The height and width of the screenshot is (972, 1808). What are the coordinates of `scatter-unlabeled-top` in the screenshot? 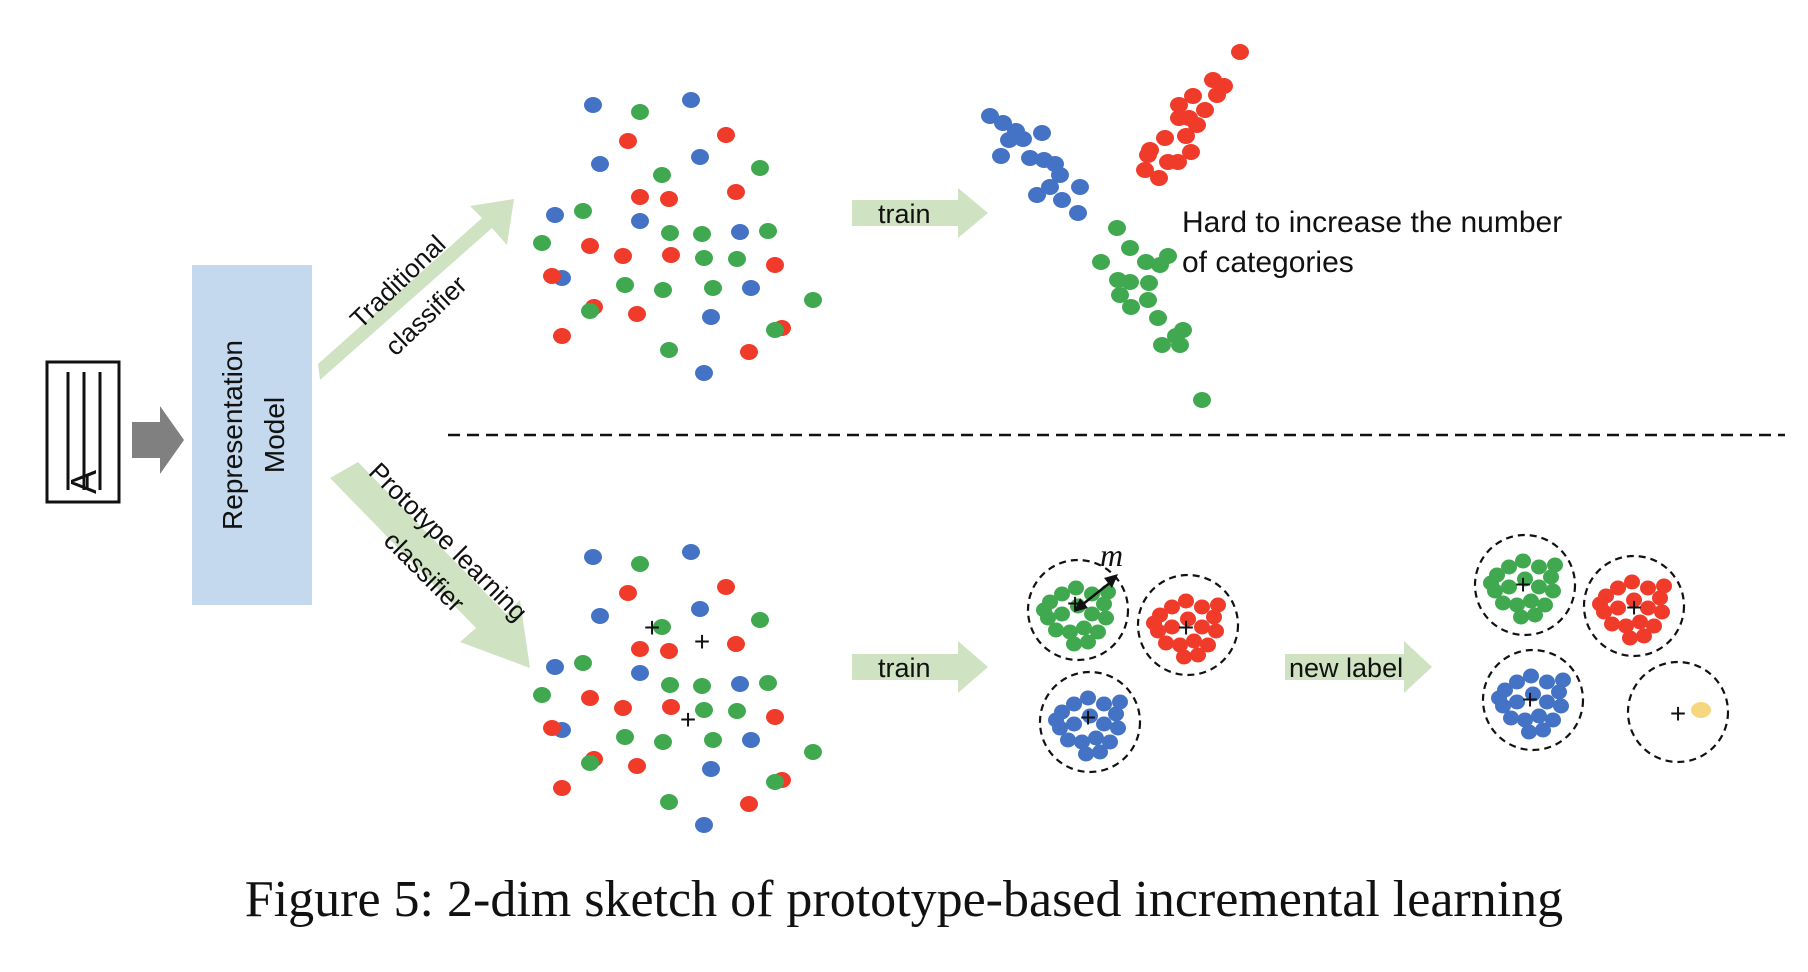 It's located at (677, 236).